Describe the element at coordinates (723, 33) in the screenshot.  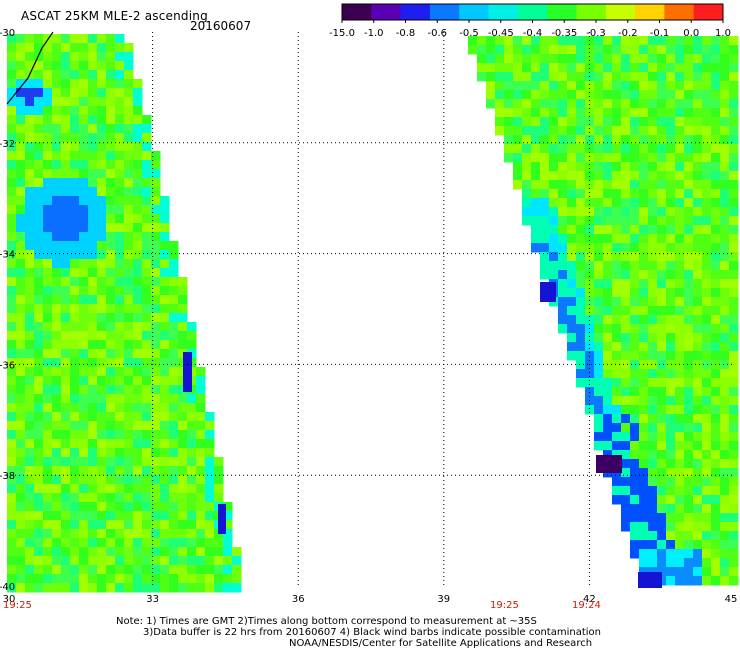
I see `colorbar-label: 1.0` at that location.